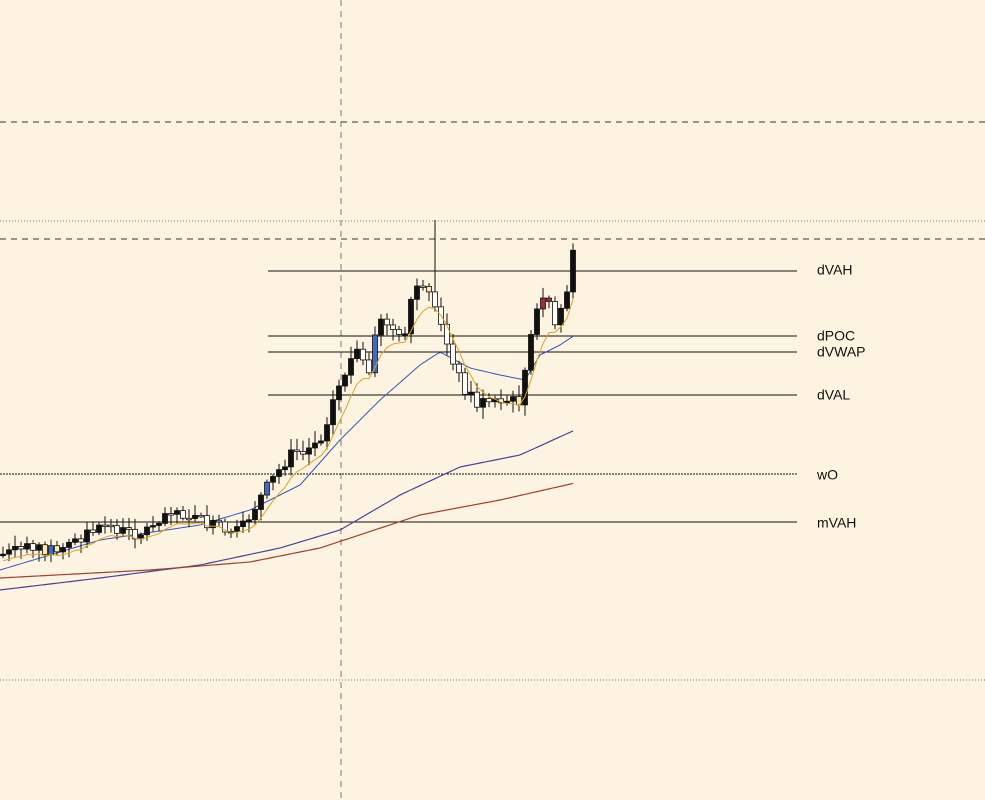 This screenshot has height=800, width=985. Describe the element at coordinates (836, 523) in the screenshot. I see `level-label: mVAH` at that location.